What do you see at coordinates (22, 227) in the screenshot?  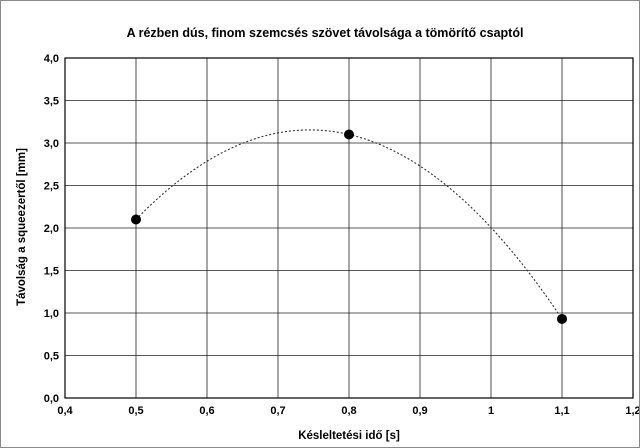 I see `y-axis-label: Távolság a squeezertől [mm]` at bounding box center [22, 227].